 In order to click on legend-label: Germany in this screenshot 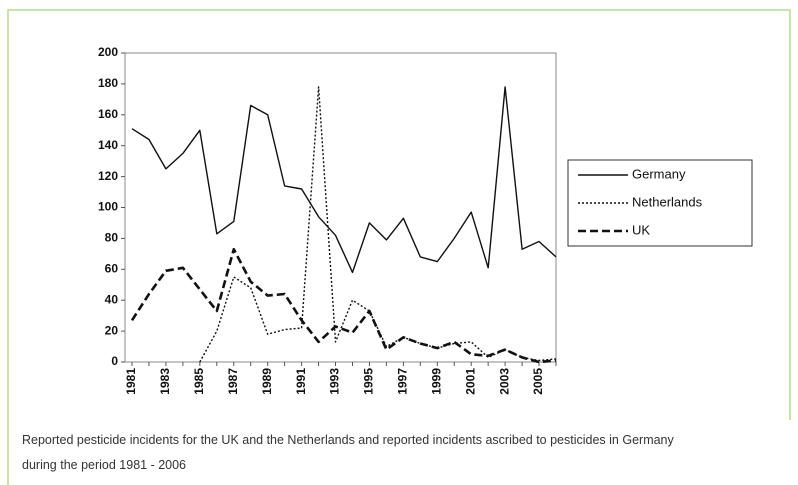, I will do `click(659, 173)`.